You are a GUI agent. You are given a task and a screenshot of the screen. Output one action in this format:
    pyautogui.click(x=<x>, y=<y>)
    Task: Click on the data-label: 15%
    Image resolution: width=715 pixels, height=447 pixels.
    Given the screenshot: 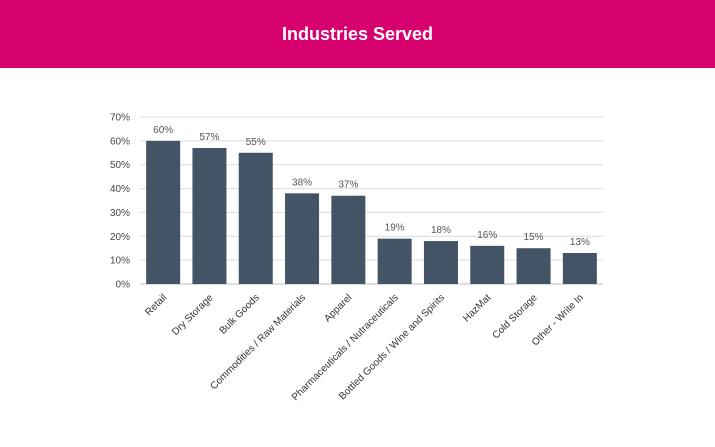 What is the action you would take?
    pyautogui.click(x=534, y=237)
    